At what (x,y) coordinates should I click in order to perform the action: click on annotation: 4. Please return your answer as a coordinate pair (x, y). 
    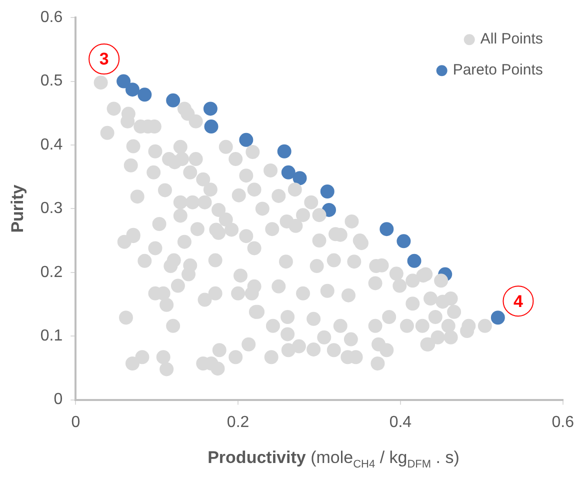
    Looking at the image, I should click on (518, 301).